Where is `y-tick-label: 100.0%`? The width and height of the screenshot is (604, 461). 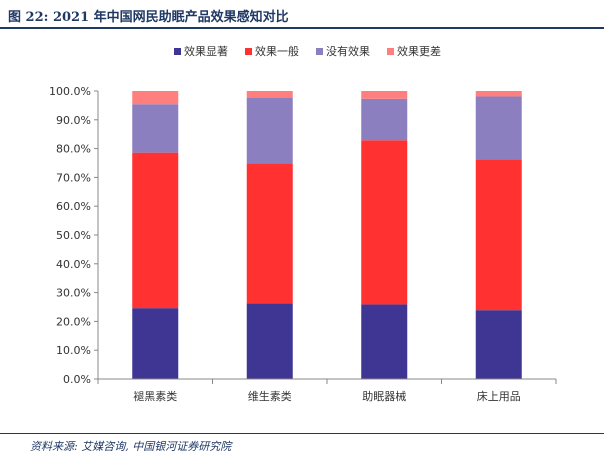
y-tick-label: 100.0% is located at coordinates (70, 91).